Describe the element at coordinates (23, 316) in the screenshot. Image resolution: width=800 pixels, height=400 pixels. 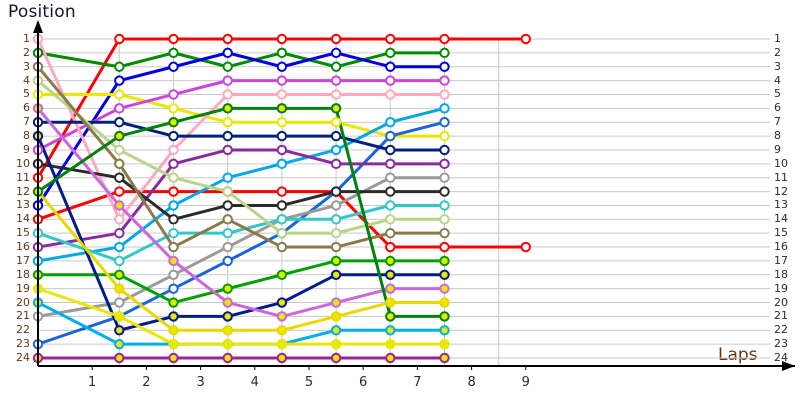
I see `y-tick-label-left-21: 21` at that location.